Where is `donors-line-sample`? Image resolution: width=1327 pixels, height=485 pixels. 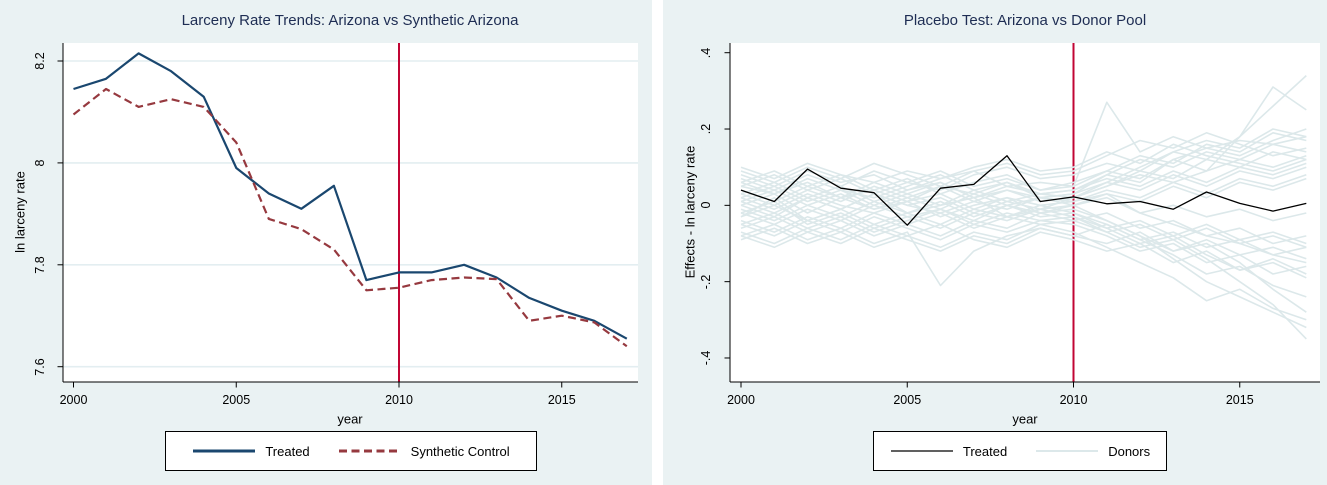 donors-line-sample is located at coordinates (1067, 451).